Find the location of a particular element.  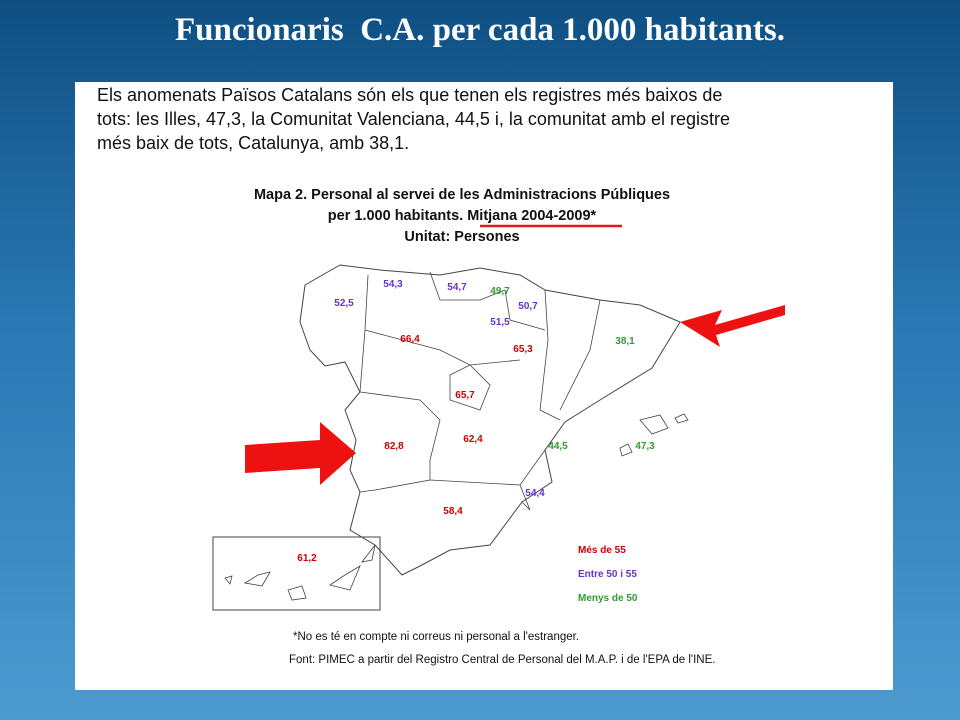

region-value: 44,5 is located at coordinates (558, 446).